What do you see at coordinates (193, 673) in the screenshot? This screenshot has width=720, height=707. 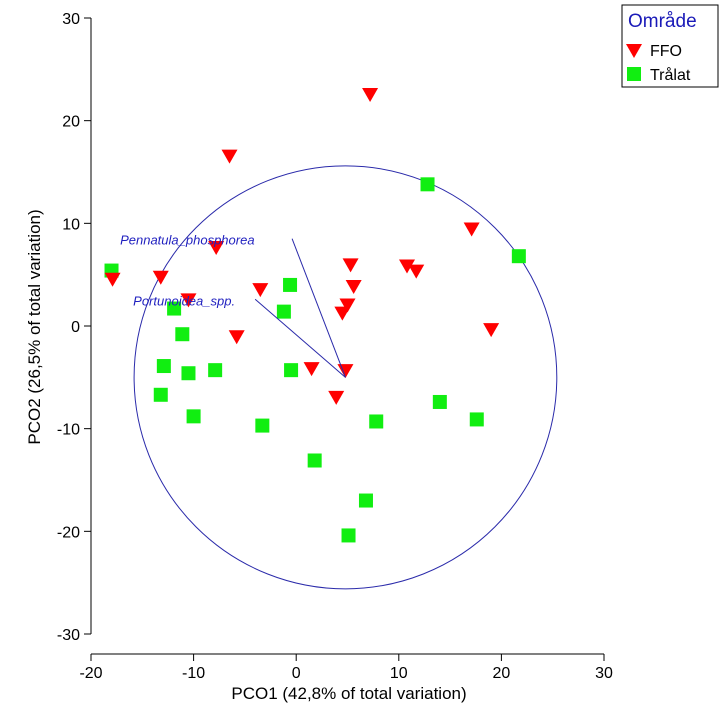 I see `x-tick-label: -10` at bounding box center [193, 673].